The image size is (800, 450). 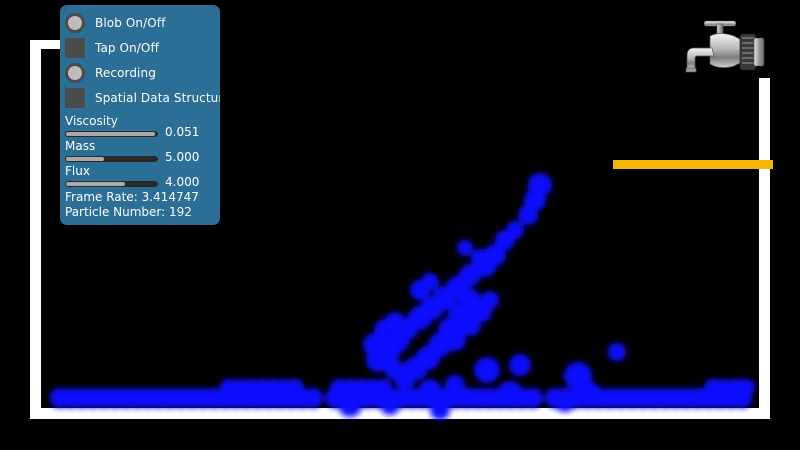 I want to click on blob-toggle: Blob On/Off, so click(x=115, y=23).